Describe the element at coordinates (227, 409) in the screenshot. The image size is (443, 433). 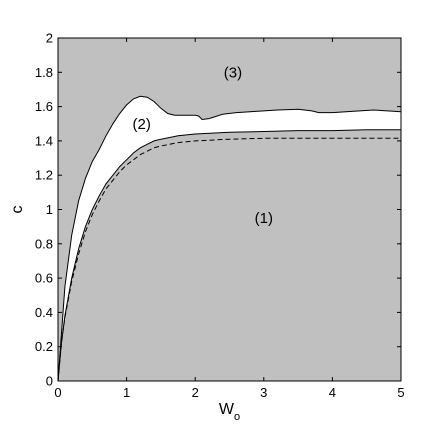
I see `x-axis-label-main: W` at that location.